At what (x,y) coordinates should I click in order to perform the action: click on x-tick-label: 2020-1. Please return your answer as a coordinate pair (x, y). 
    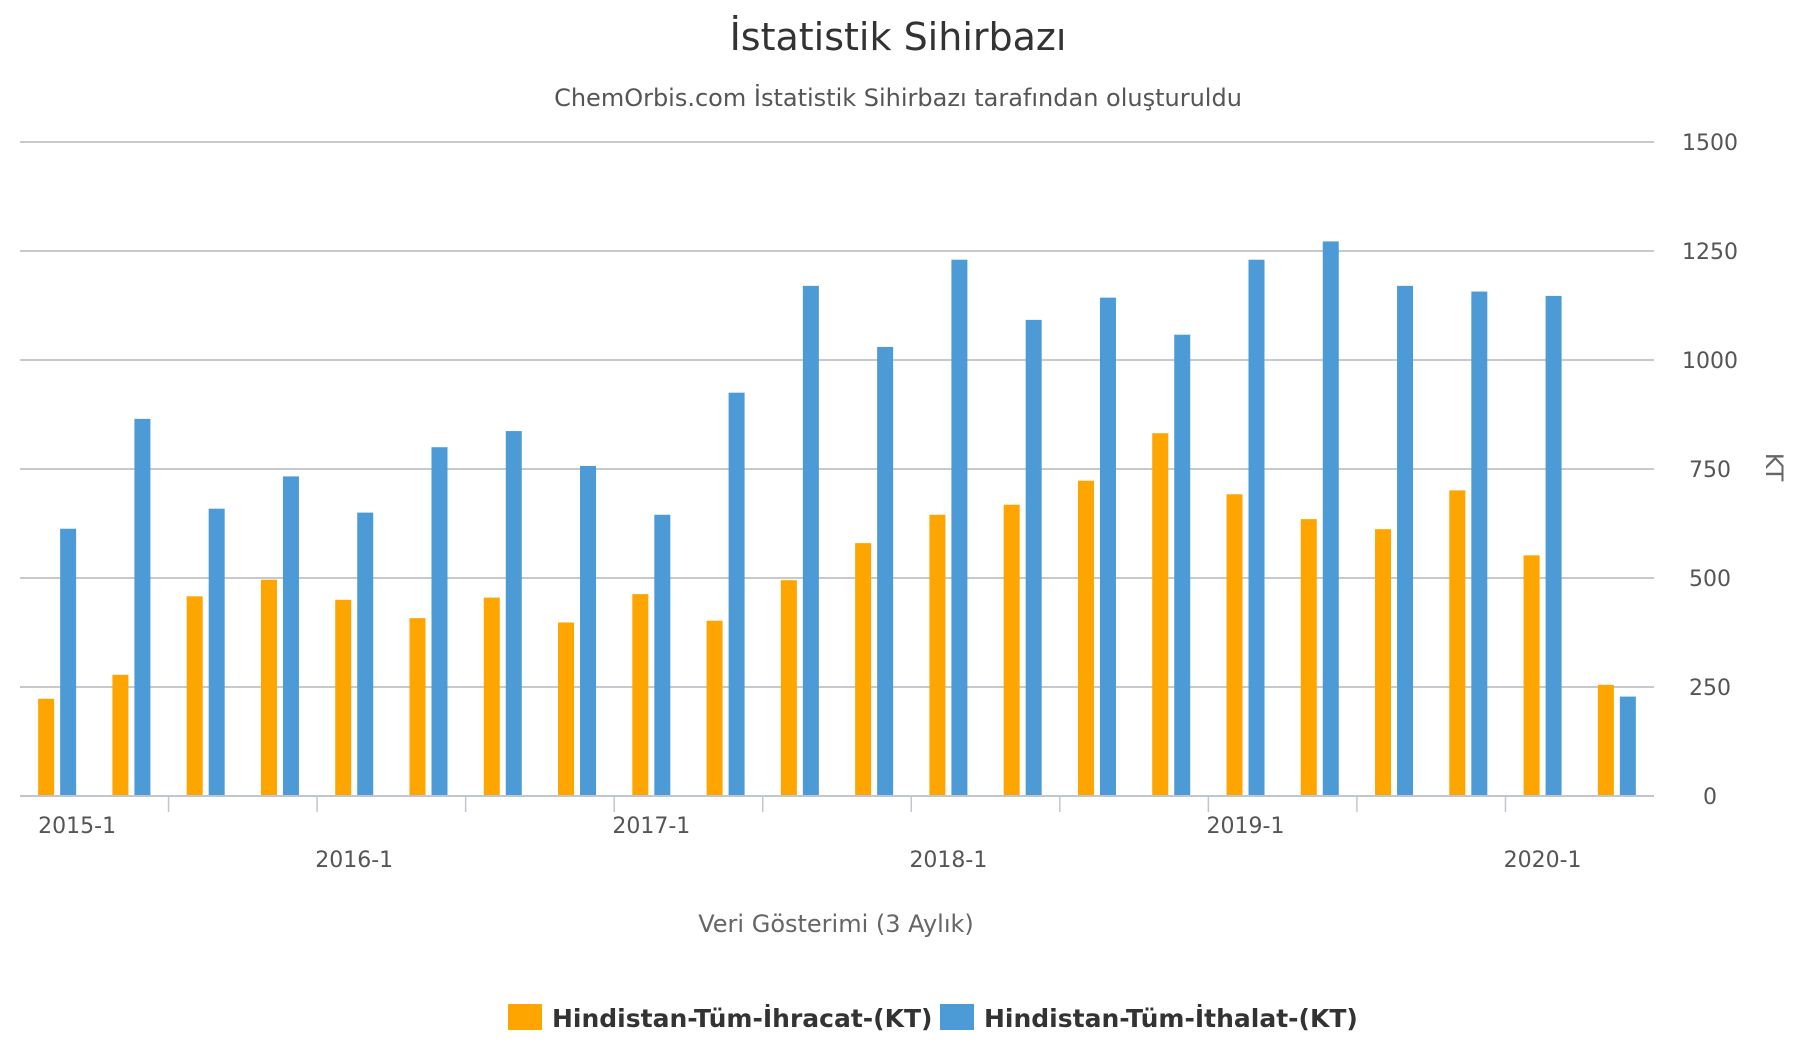
    Looking at the image, I should click on (1543, 860).